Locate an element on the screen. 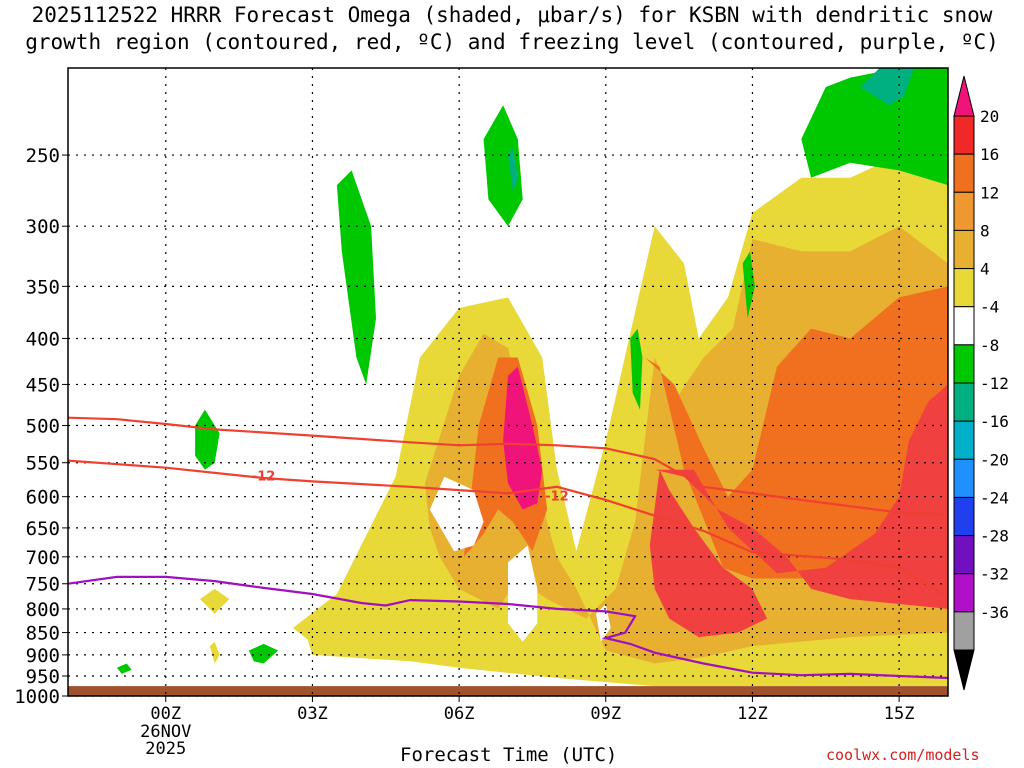 The height and width of the screenshot is (768, 1024). colorbar-label: -32 is located at coordinates (994, 574).